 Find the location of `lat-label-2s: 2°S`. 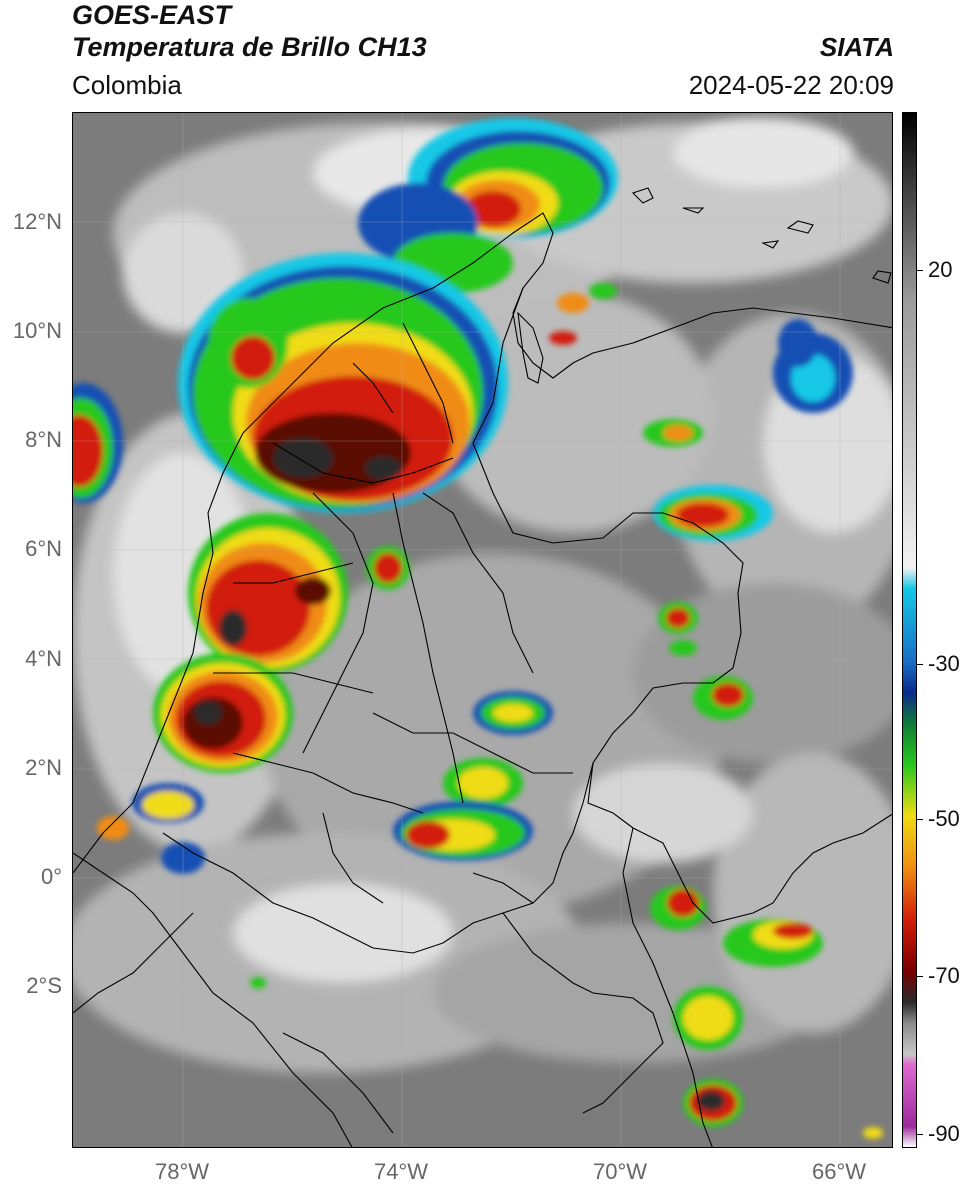

lat-label-2s: 2°S is located at coordinates (44, 985).